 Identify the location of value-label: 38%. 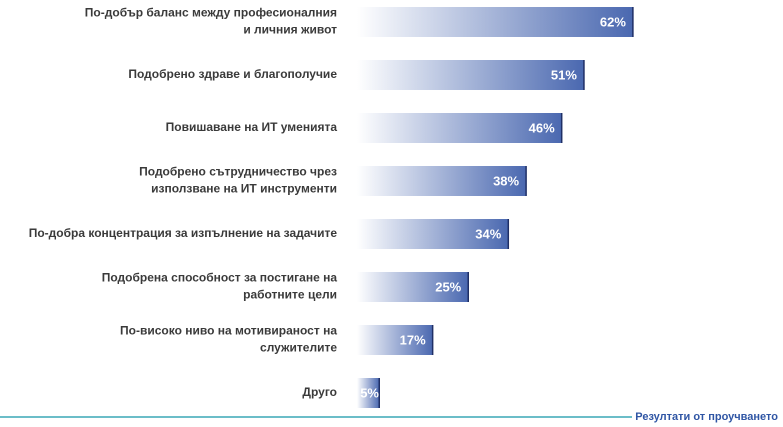
(506, 180).